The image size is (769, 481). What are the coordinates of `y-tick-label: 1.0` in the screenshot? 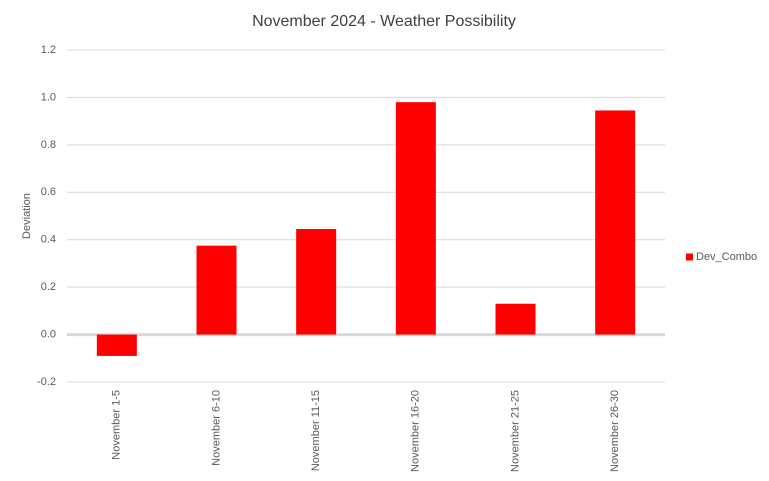 It's located at (48, 97).